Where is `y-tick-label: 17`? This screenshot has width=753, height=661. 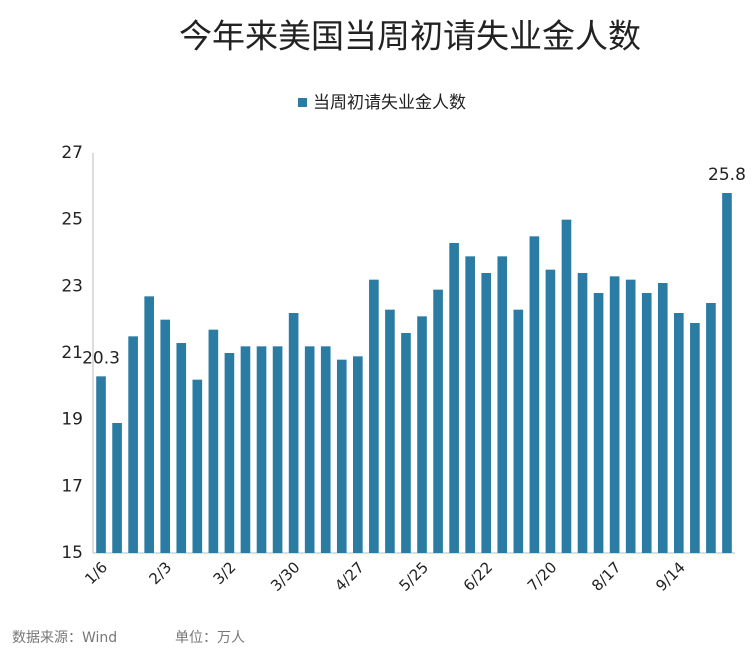
y-tick-label: 17 is located at coordinates (72, 486).